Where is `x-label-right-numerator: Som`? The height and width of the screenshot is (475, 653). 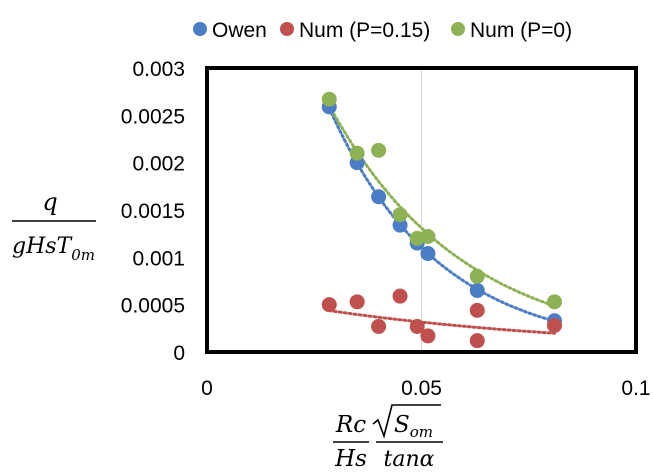
x-label-right-numerator: Som is located at coordinates (413, 426).